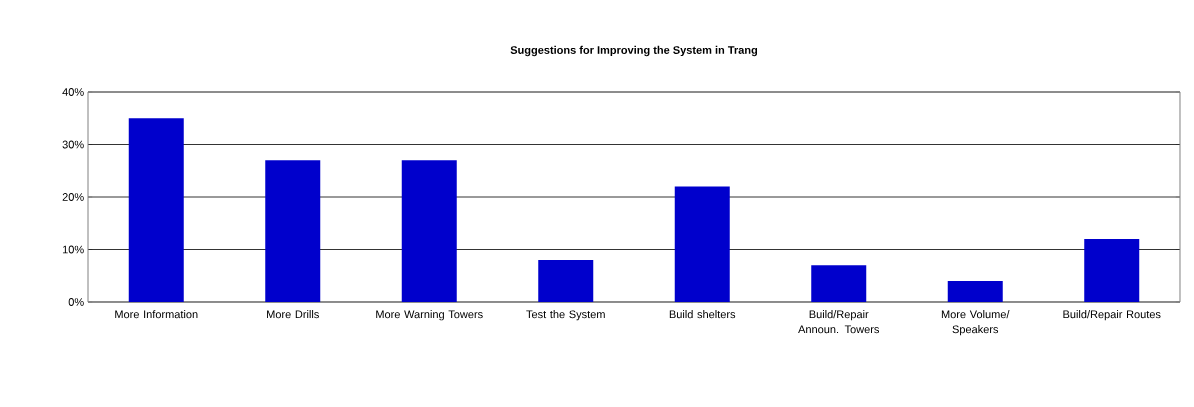  I want to click on x-tick-label: Build/Repair Routes, so click(1112, 315).